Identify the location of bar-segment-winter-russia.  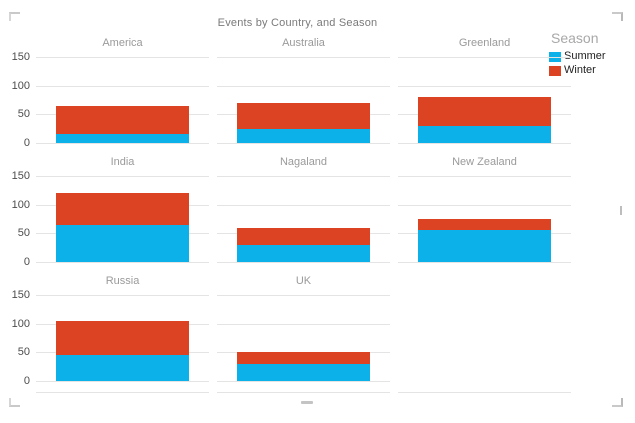
(122, 338).